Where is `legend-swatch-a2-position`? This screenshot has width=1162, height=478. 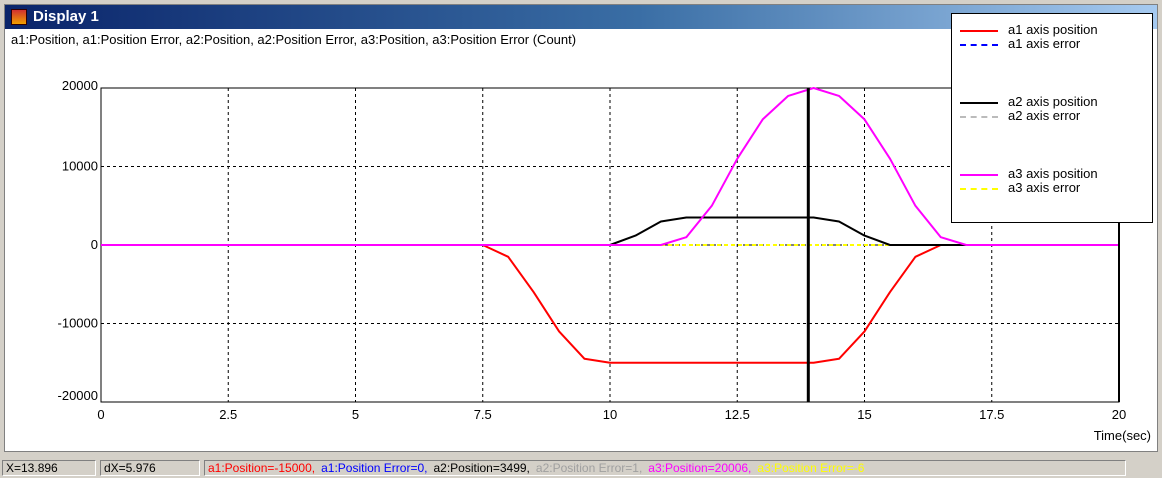
legend-swatch-a2-position is located at coordinates (979, 103).